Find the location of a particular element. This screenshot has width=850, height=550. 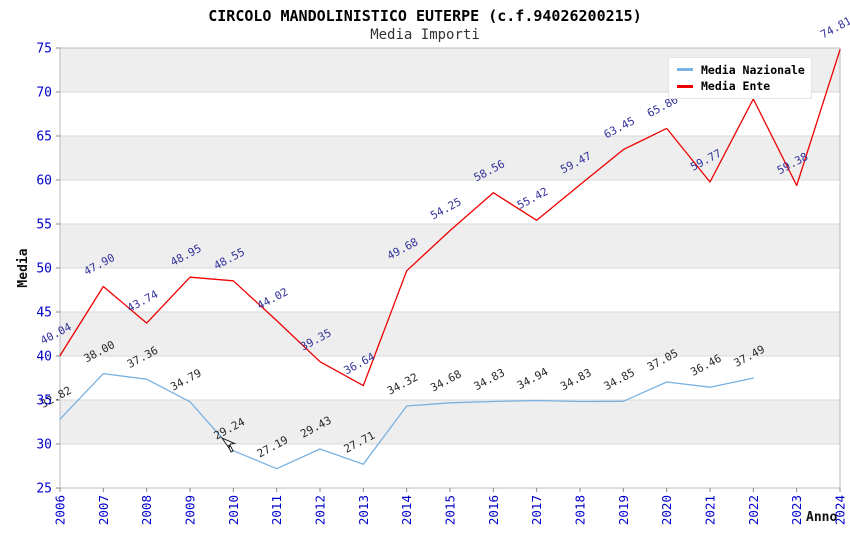

x-tick-label: 2024 is located at coordinates (840, 510).